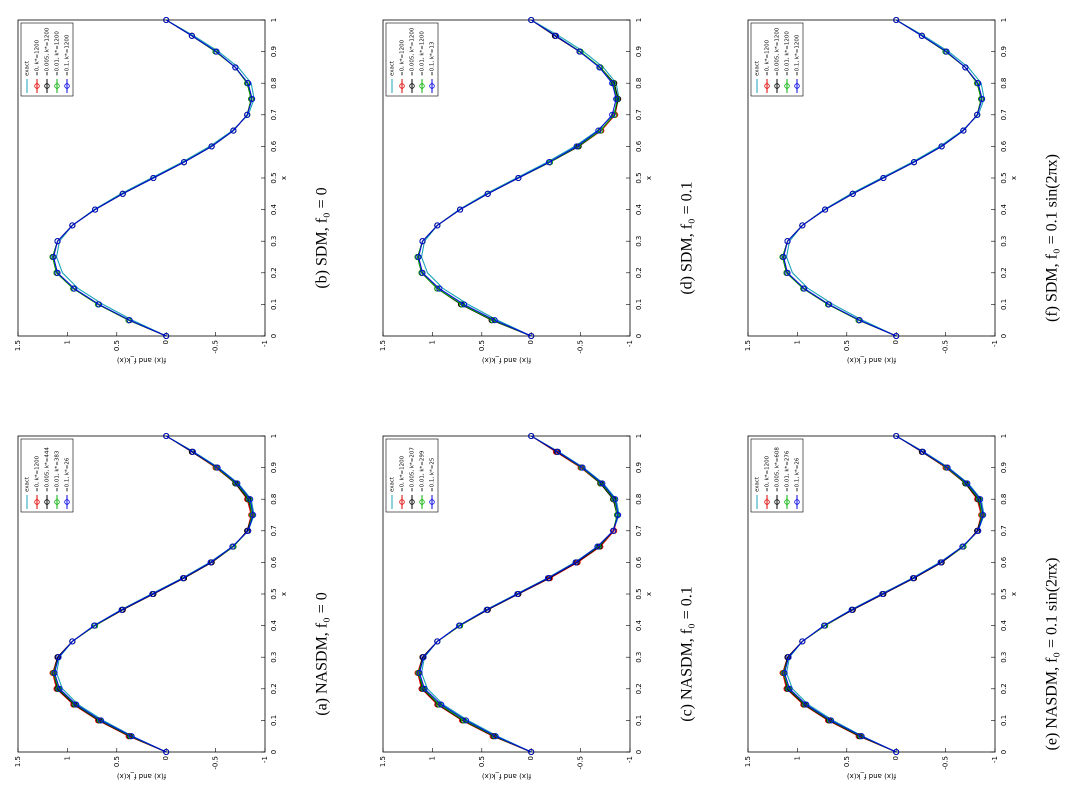 This screenshot has height=796, width=1080. What do you see at coordinates (48, 469) in the screenshot?
I see `legend-label: =0.005, k*=444` at bounding box center [48, 469].